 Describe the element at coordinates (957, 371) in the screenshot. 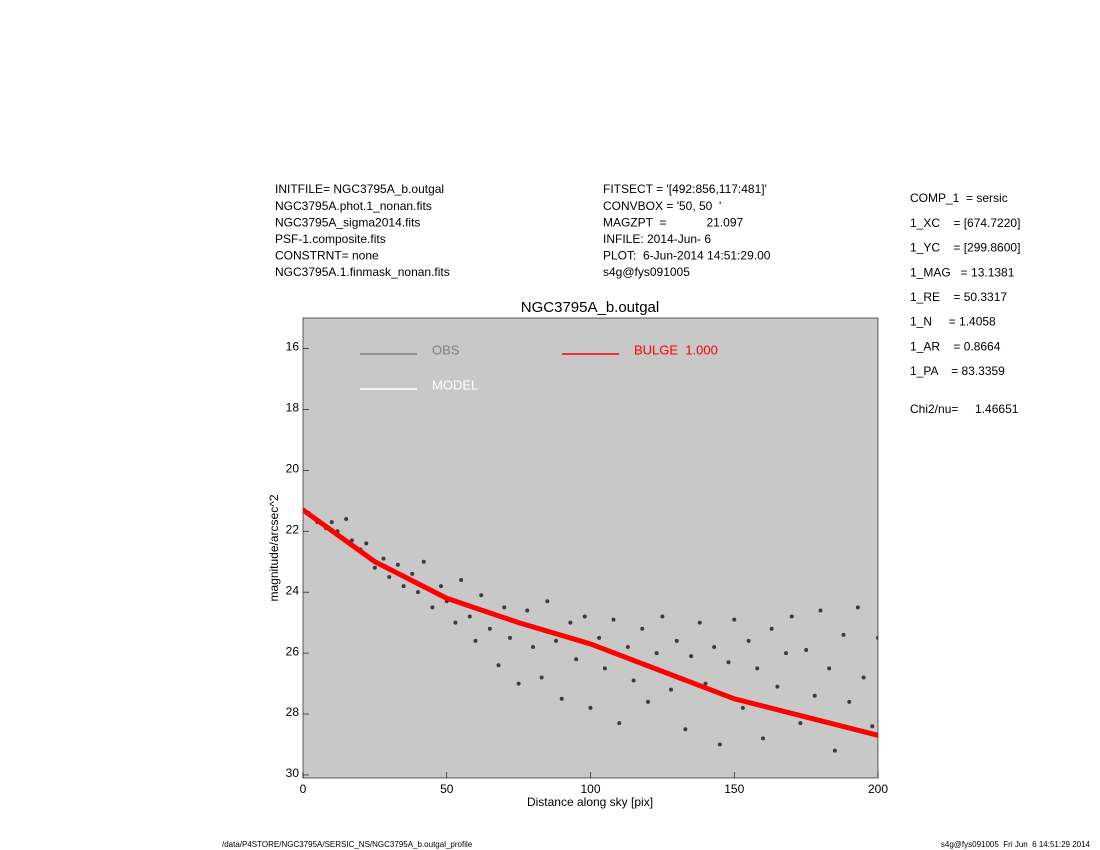

I see `fit-param: 1_PA = 83.3359` at that location.